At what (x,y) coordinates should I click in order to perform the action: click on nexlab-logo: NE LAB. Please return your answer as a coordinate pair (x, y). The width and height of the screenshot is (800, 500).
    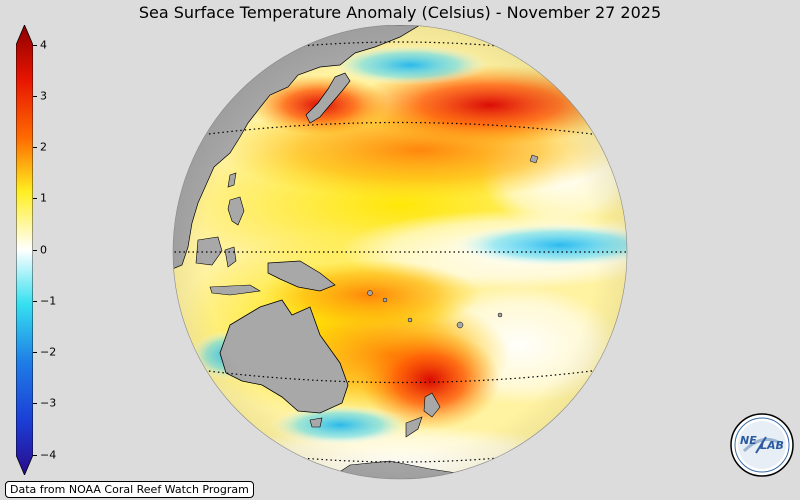
    Looking at the image, I should click on (762, 445).